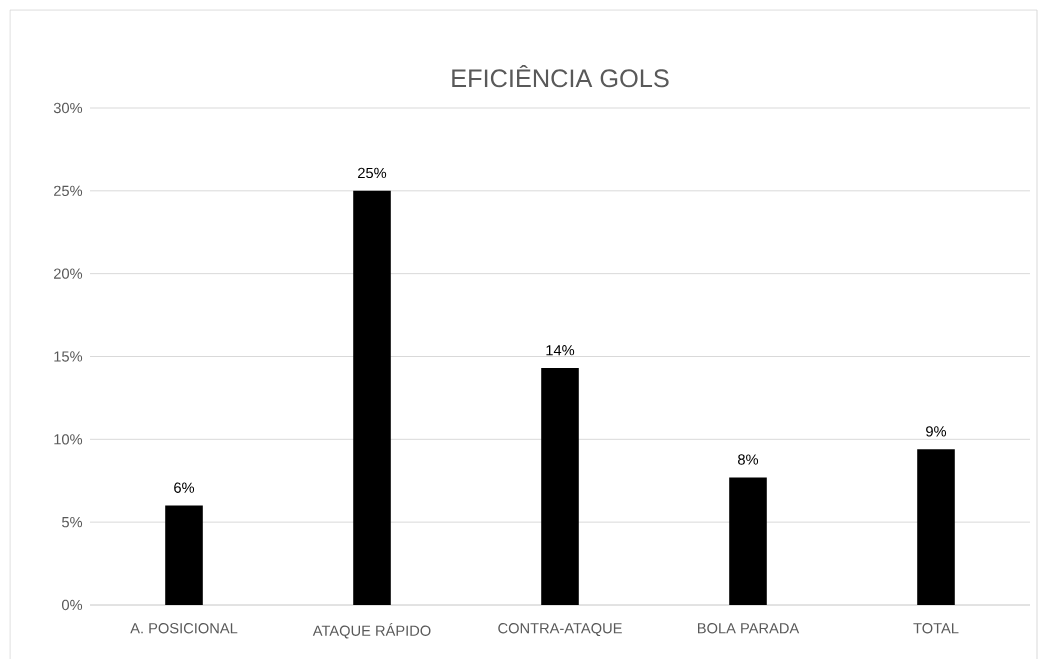 This screenshot has height=659, width=1049. What do you see at coordinates (748, 459) in the screenshot?
I see `data-label: 8%` at bounding box center [748, 459].